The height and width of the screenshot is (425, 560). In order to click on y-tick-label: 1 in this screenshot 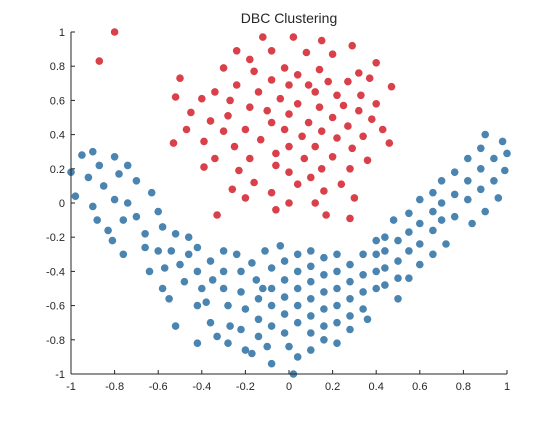, I will do `click(62, 33)`.